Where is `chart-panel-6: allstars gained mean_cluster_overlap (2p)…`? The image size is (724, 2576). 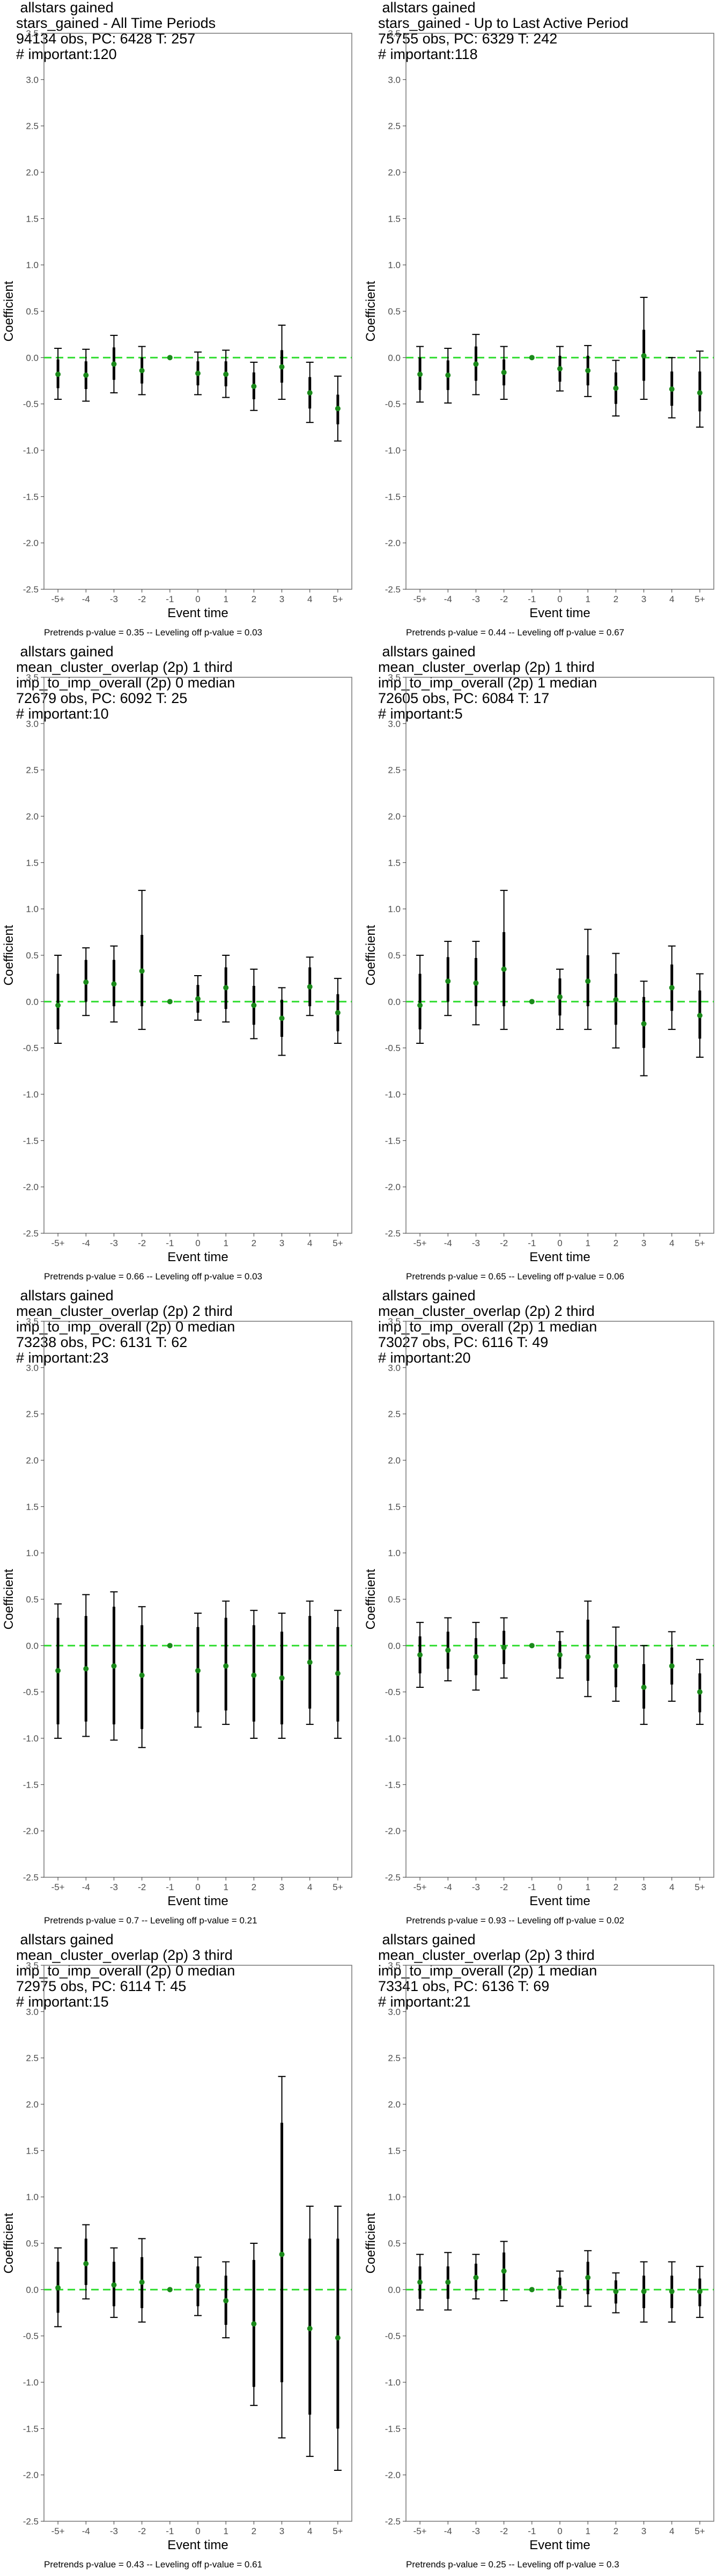 chart-panel-6: allstars gained mean_cluster_overlap (2p)… is located at coordinates (543, 1610).